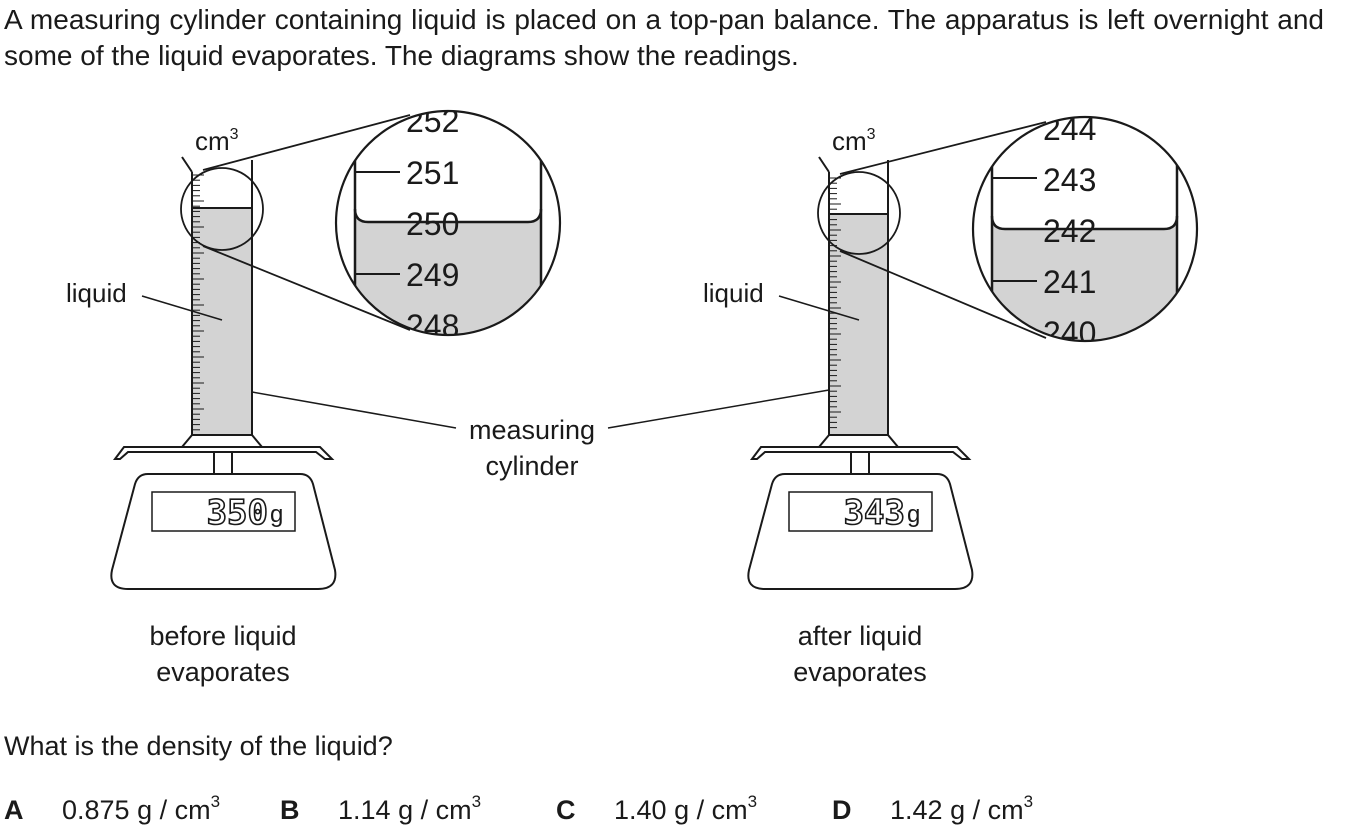 This screenshot has width=1355, height=837. What do you see at coordinates (1069, 231) in the screenshot?
I see `after-tick-242: 242` at bounding box center [1069, 231].